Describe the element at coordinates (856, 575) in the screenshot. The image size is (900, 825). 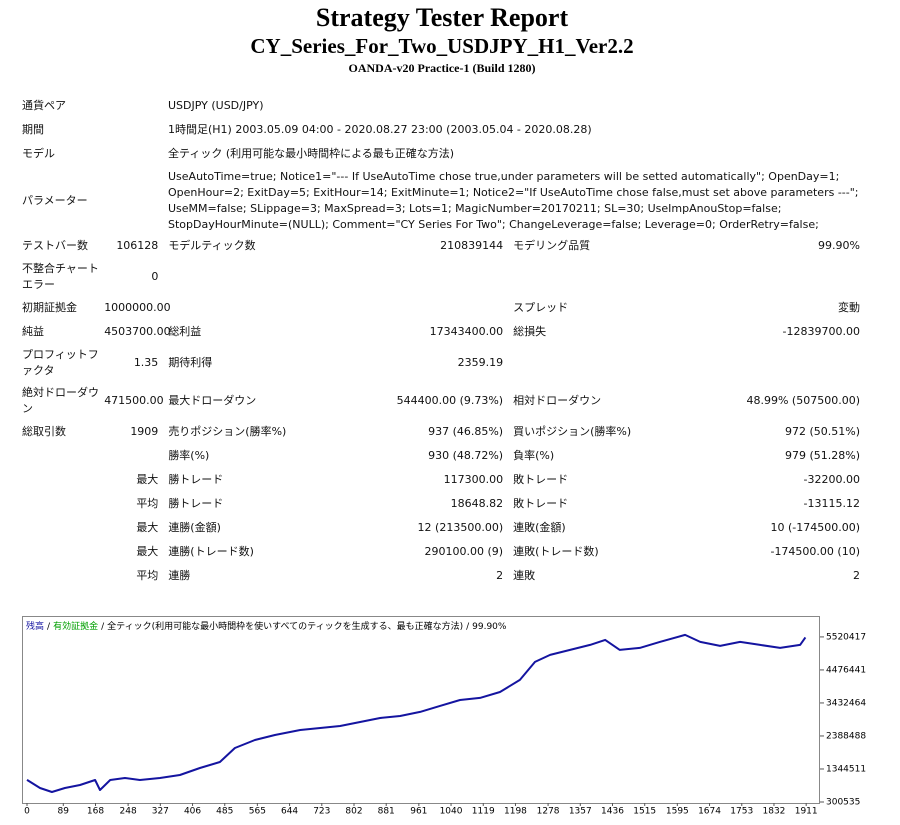
I see `stats-value3: 2` at that location.